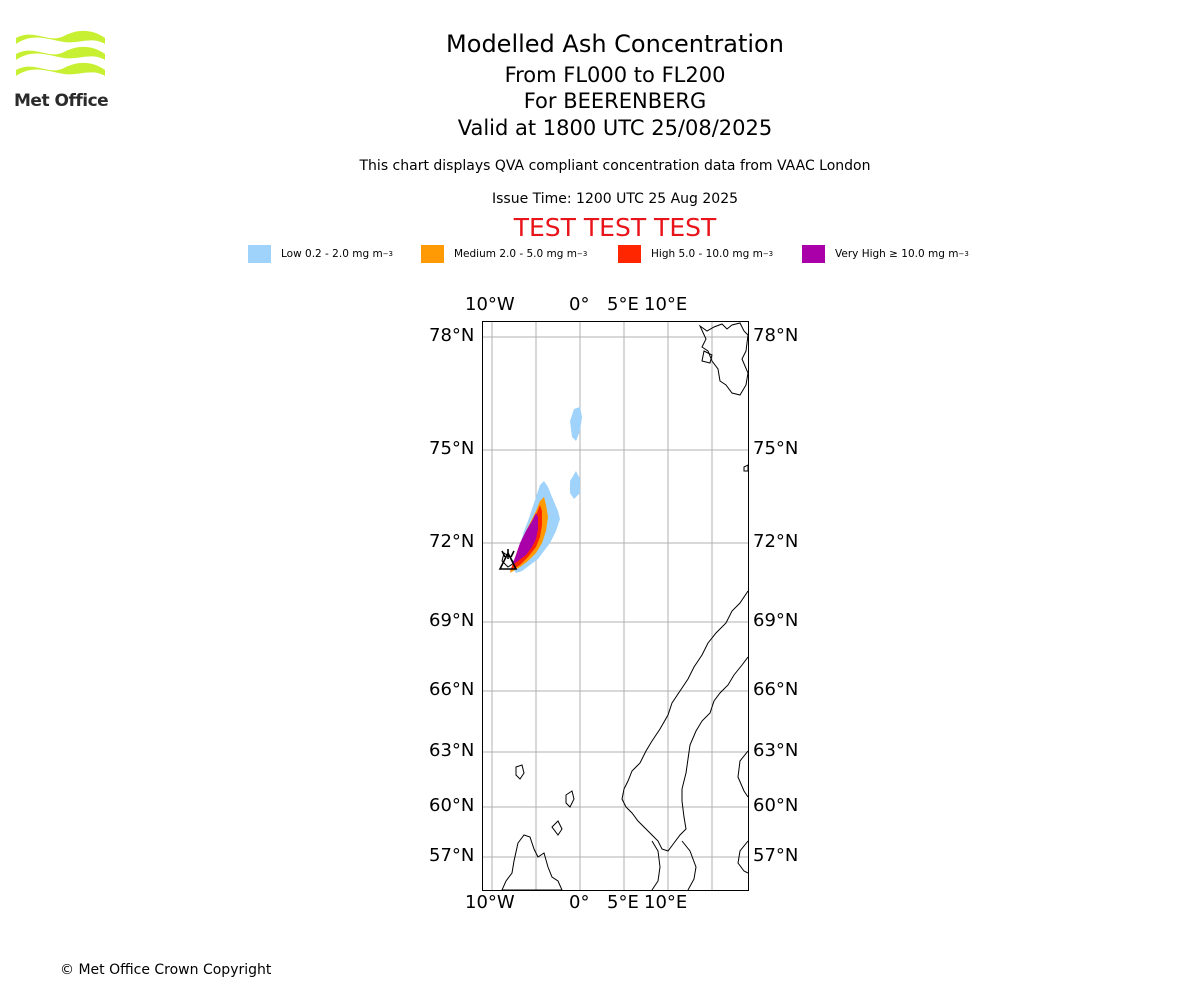 This screenshot has width=1200, height=1000. Describe the element at coordinates (259, 254) in the screenshot. I see `legend-swatch-low` at that location.